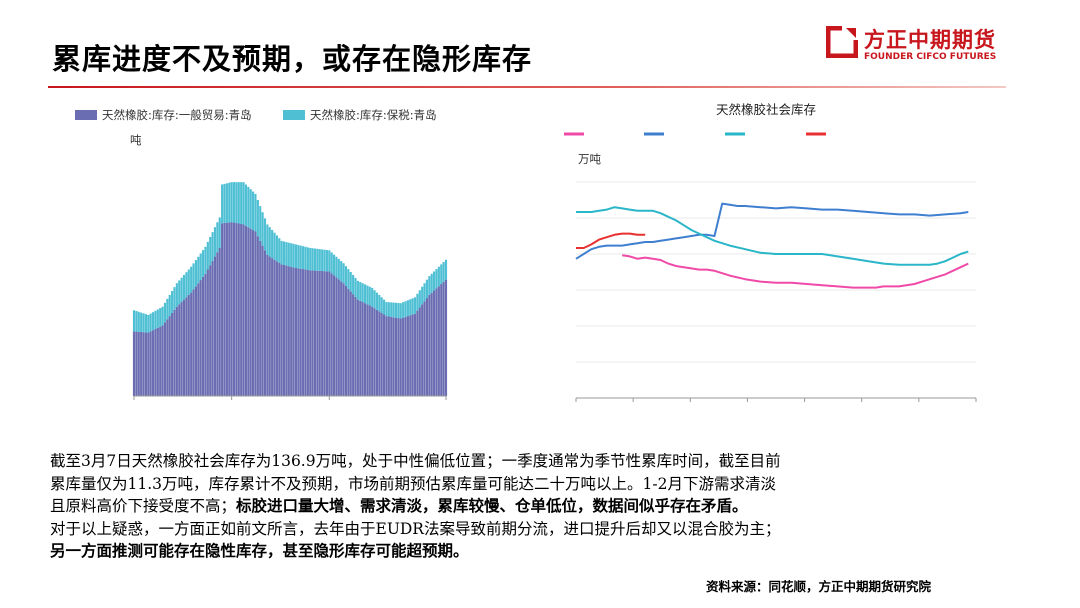 The image size is (1080, 608). I want to click on chart-left-legend: 天然橡胶:库存:一般贸易:青岛 天然橡胶:库存:保税:青岛, so click(256, 115).